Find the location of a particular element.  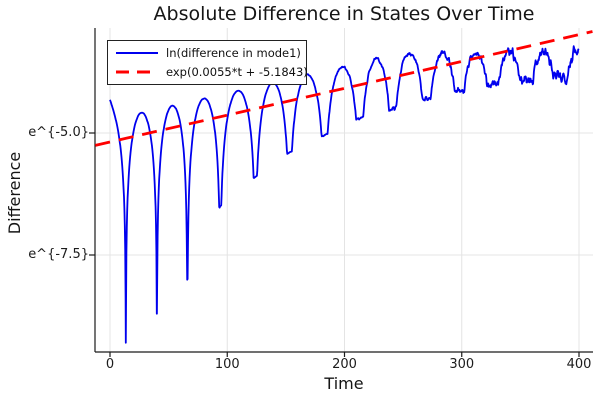

x-tick-label: 200 is located at coordinates (344, 364).